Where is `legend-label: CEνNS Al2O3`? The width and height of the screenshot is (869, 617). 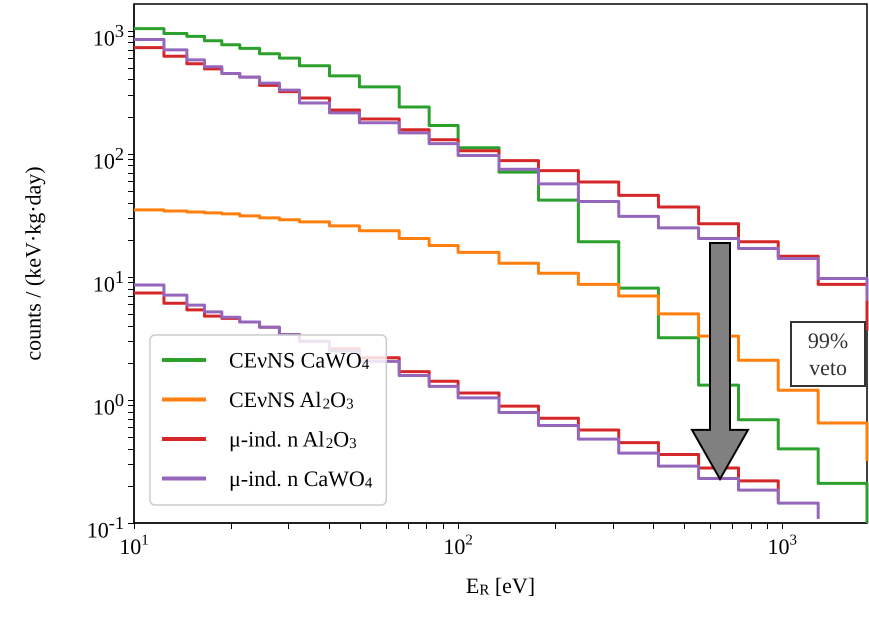
legend-label: CEνNS Al2O3 is located at coordinates (291, 399).